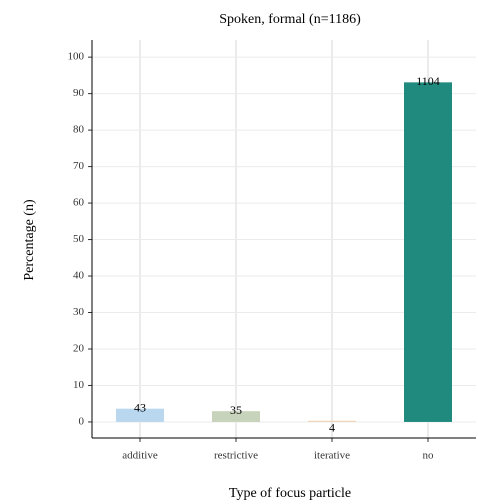 Image resolution: width=478 pixels, height=504 pixels. Describe the element at coordinates (76, 57) in the screenshot. I see `y-tick-label: 100` at that location.